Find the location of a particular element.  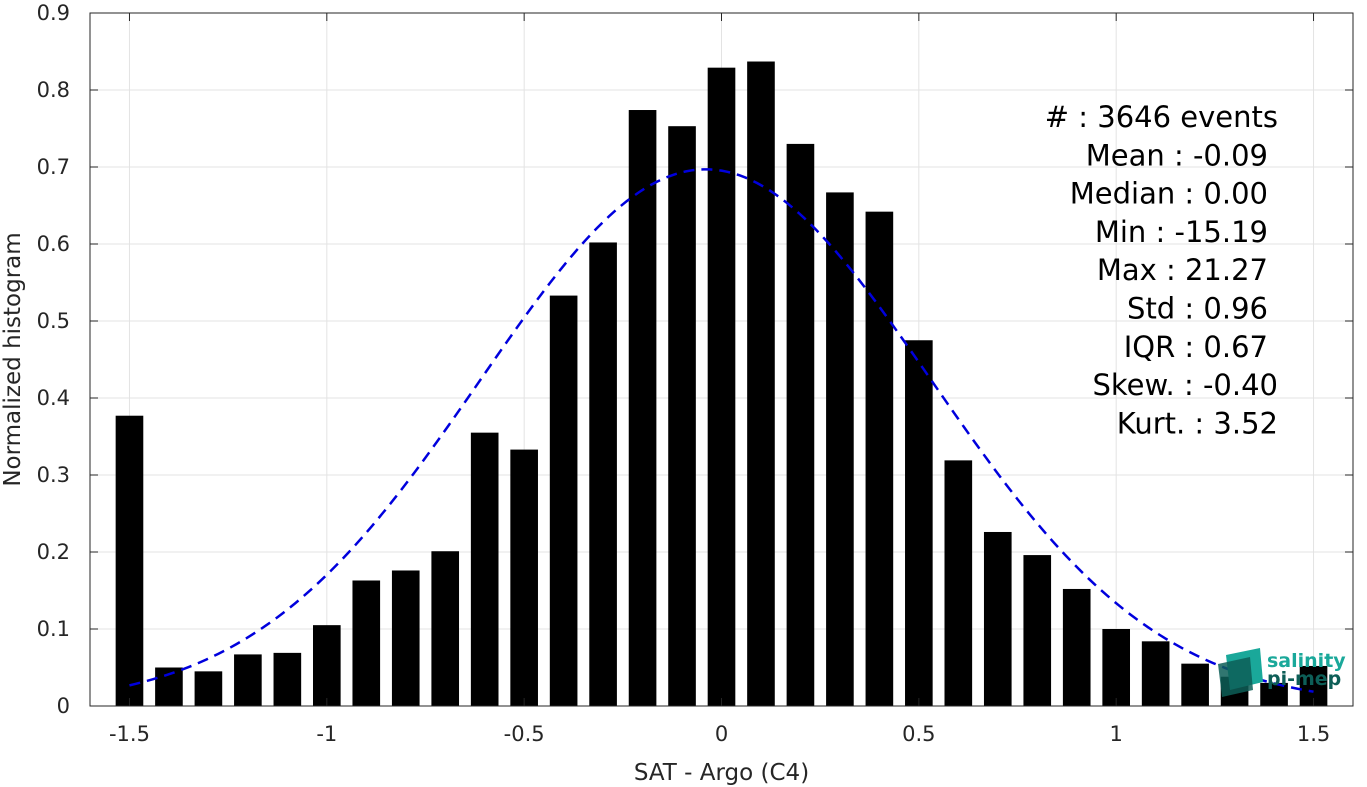

stat-line: Max : 21.27 is located at coordinates (1182, 270).